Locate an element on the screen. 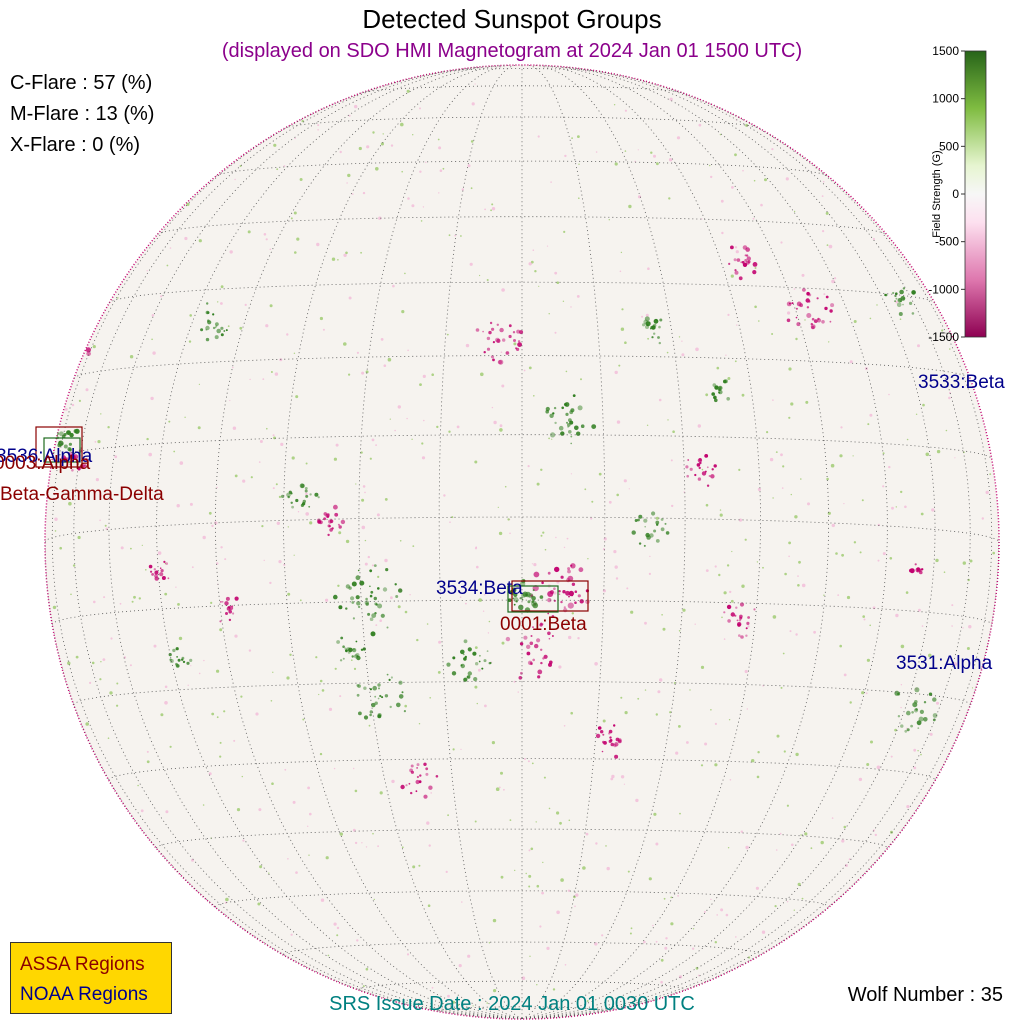 This screenshot has height=1029, width=1024. latitude-line is located at coordinates (522, 122).